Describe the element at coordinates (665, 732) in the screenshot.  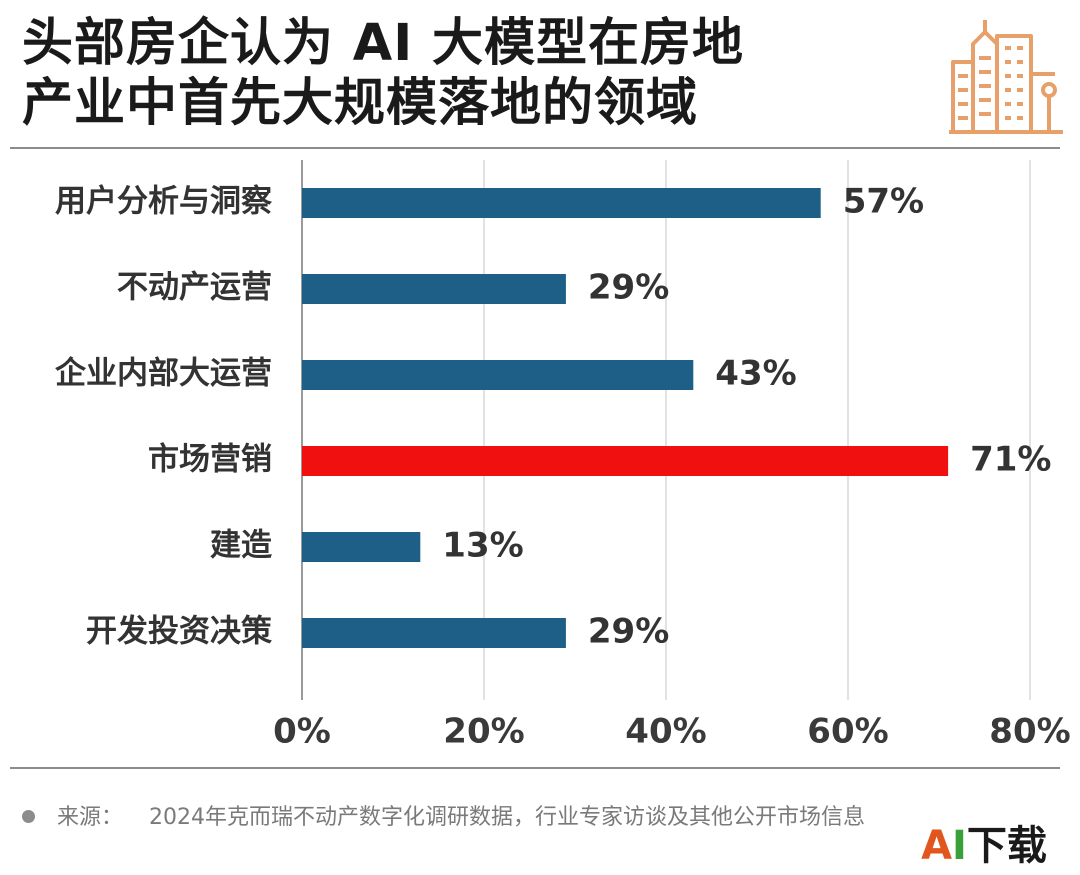
I see `x-tick-label: 40%` at that location.